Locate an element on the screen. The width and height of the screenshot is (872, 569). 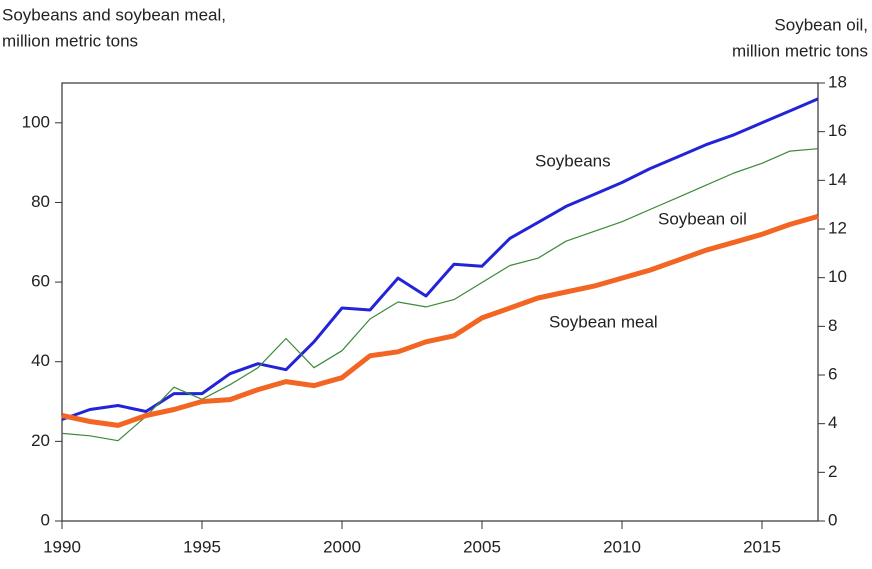
series-label: Soybeans is located at coordinates (573, 160).